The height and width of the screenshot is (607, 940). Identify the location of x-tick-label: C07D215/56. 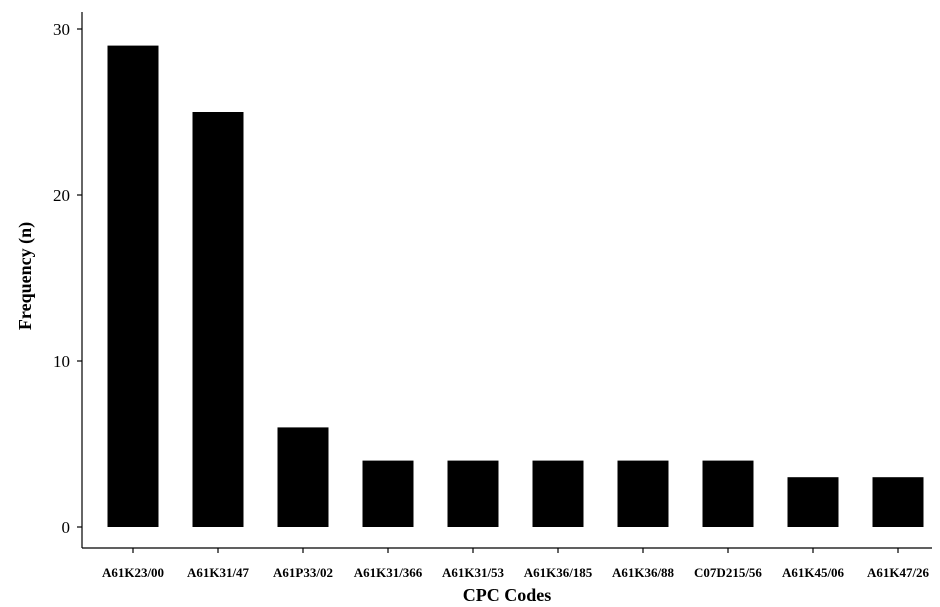
(728, 572).